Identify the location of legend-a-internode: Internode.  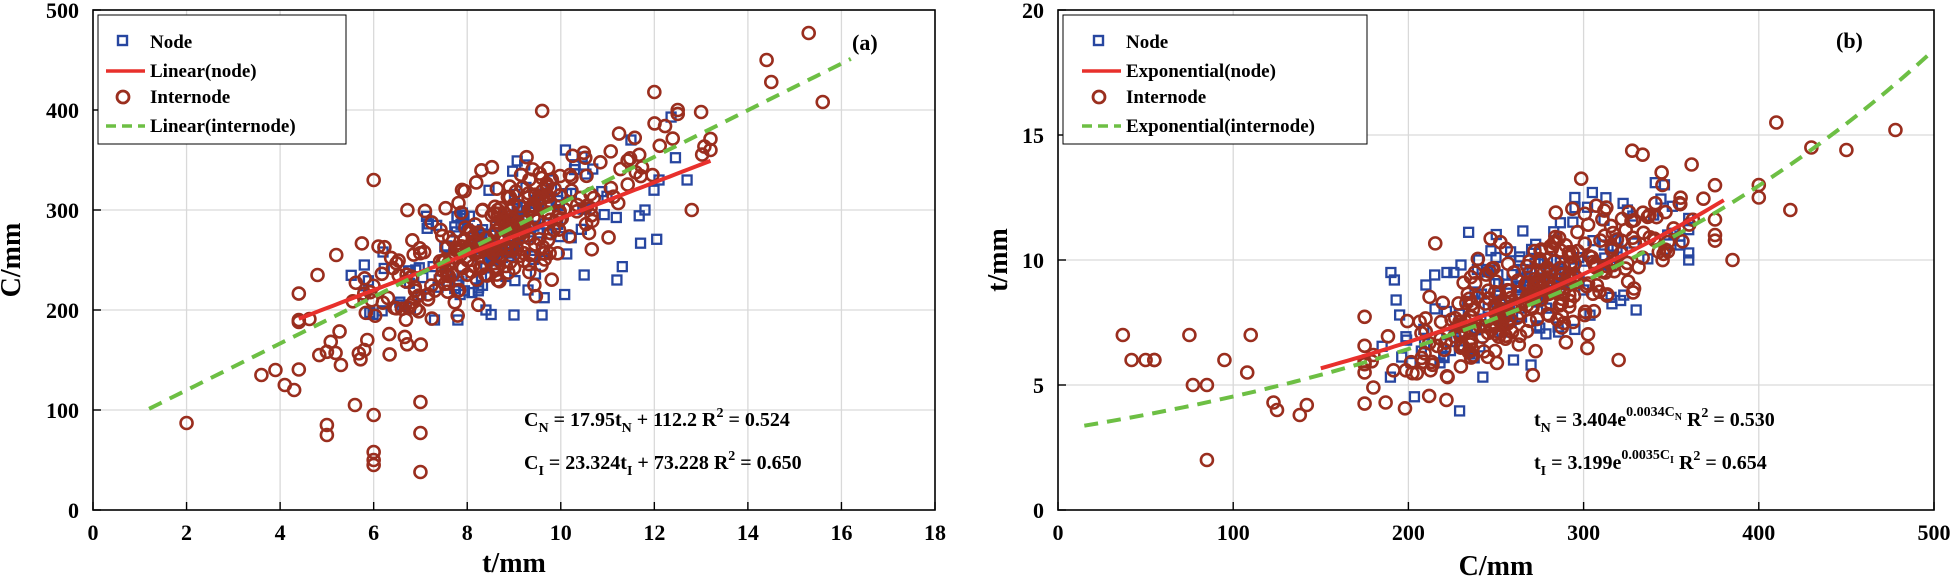
(190, 97).